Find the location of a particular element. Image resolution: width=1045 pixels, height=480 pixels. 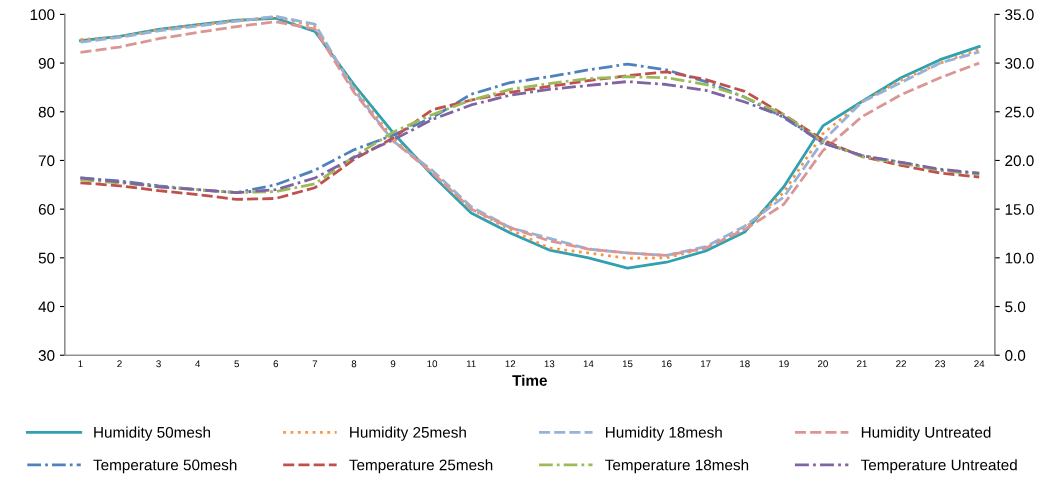

legend-label: Temperature 25mesh is located at coordinates (421, 466).